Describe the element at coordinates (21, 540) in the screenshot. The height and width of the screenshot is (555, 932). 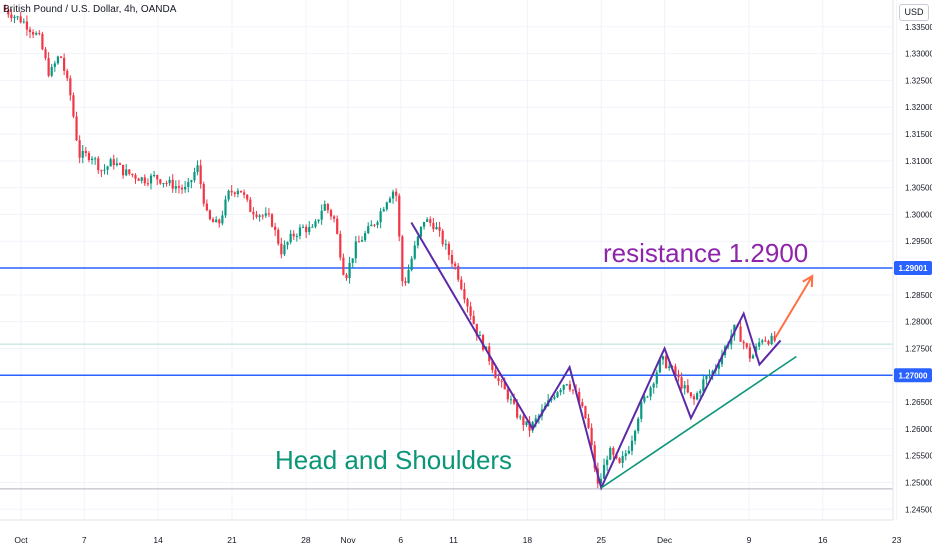
I see `time-tick-label: Oct` at that location.